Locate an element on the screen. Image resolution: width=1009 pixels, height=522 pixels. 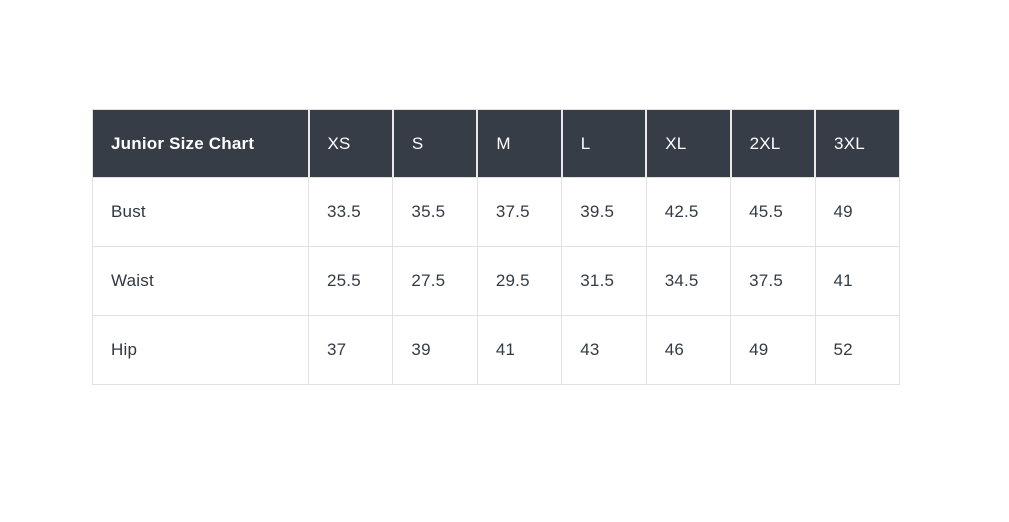
column-header-s: S is located at coordinates (434, 143).